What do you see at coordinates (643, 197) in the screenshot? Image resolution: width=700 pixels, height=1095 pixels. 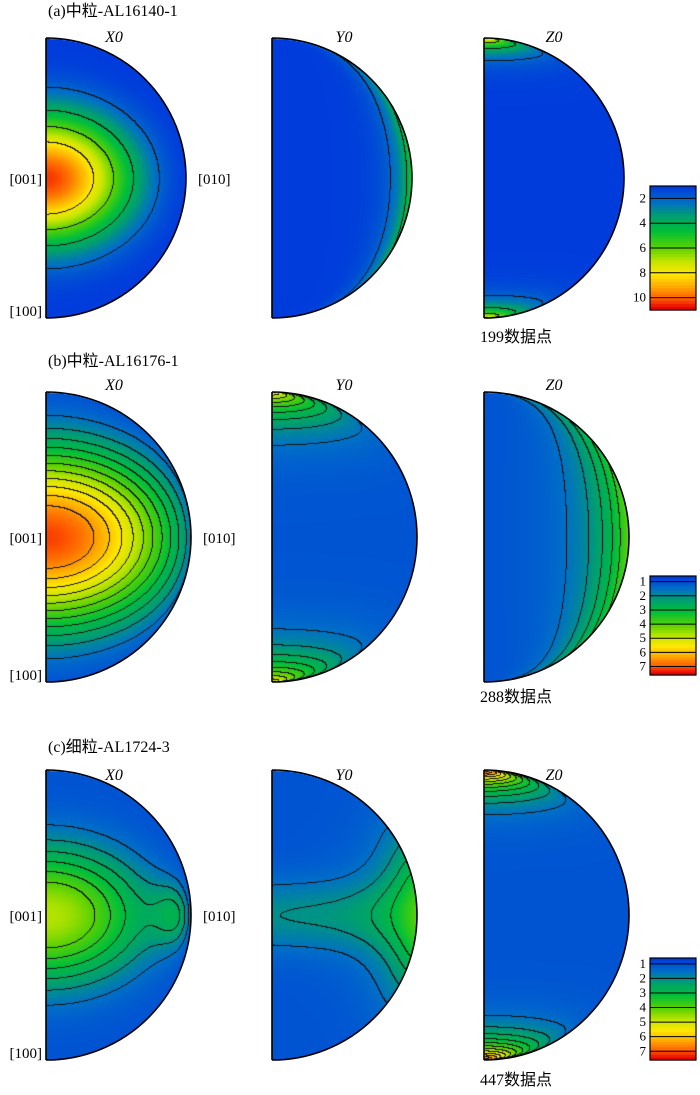 I see `colorbar-tick-label: 2` at bounding box center [643, 197].